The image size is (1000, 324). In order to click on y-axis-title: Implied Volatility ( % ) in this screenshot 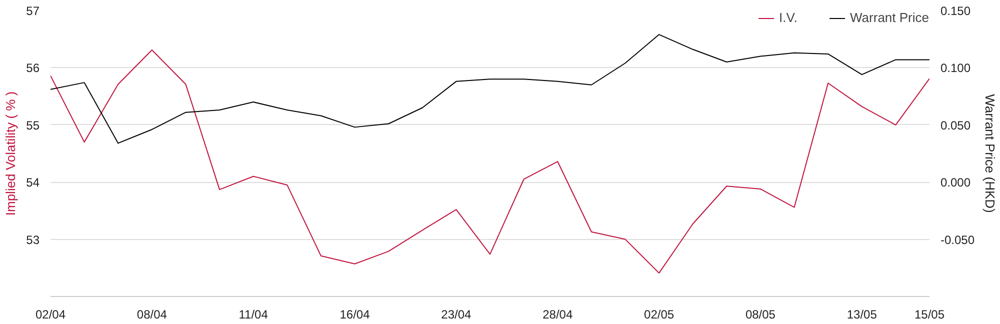, I will do `click(10, 153)`.